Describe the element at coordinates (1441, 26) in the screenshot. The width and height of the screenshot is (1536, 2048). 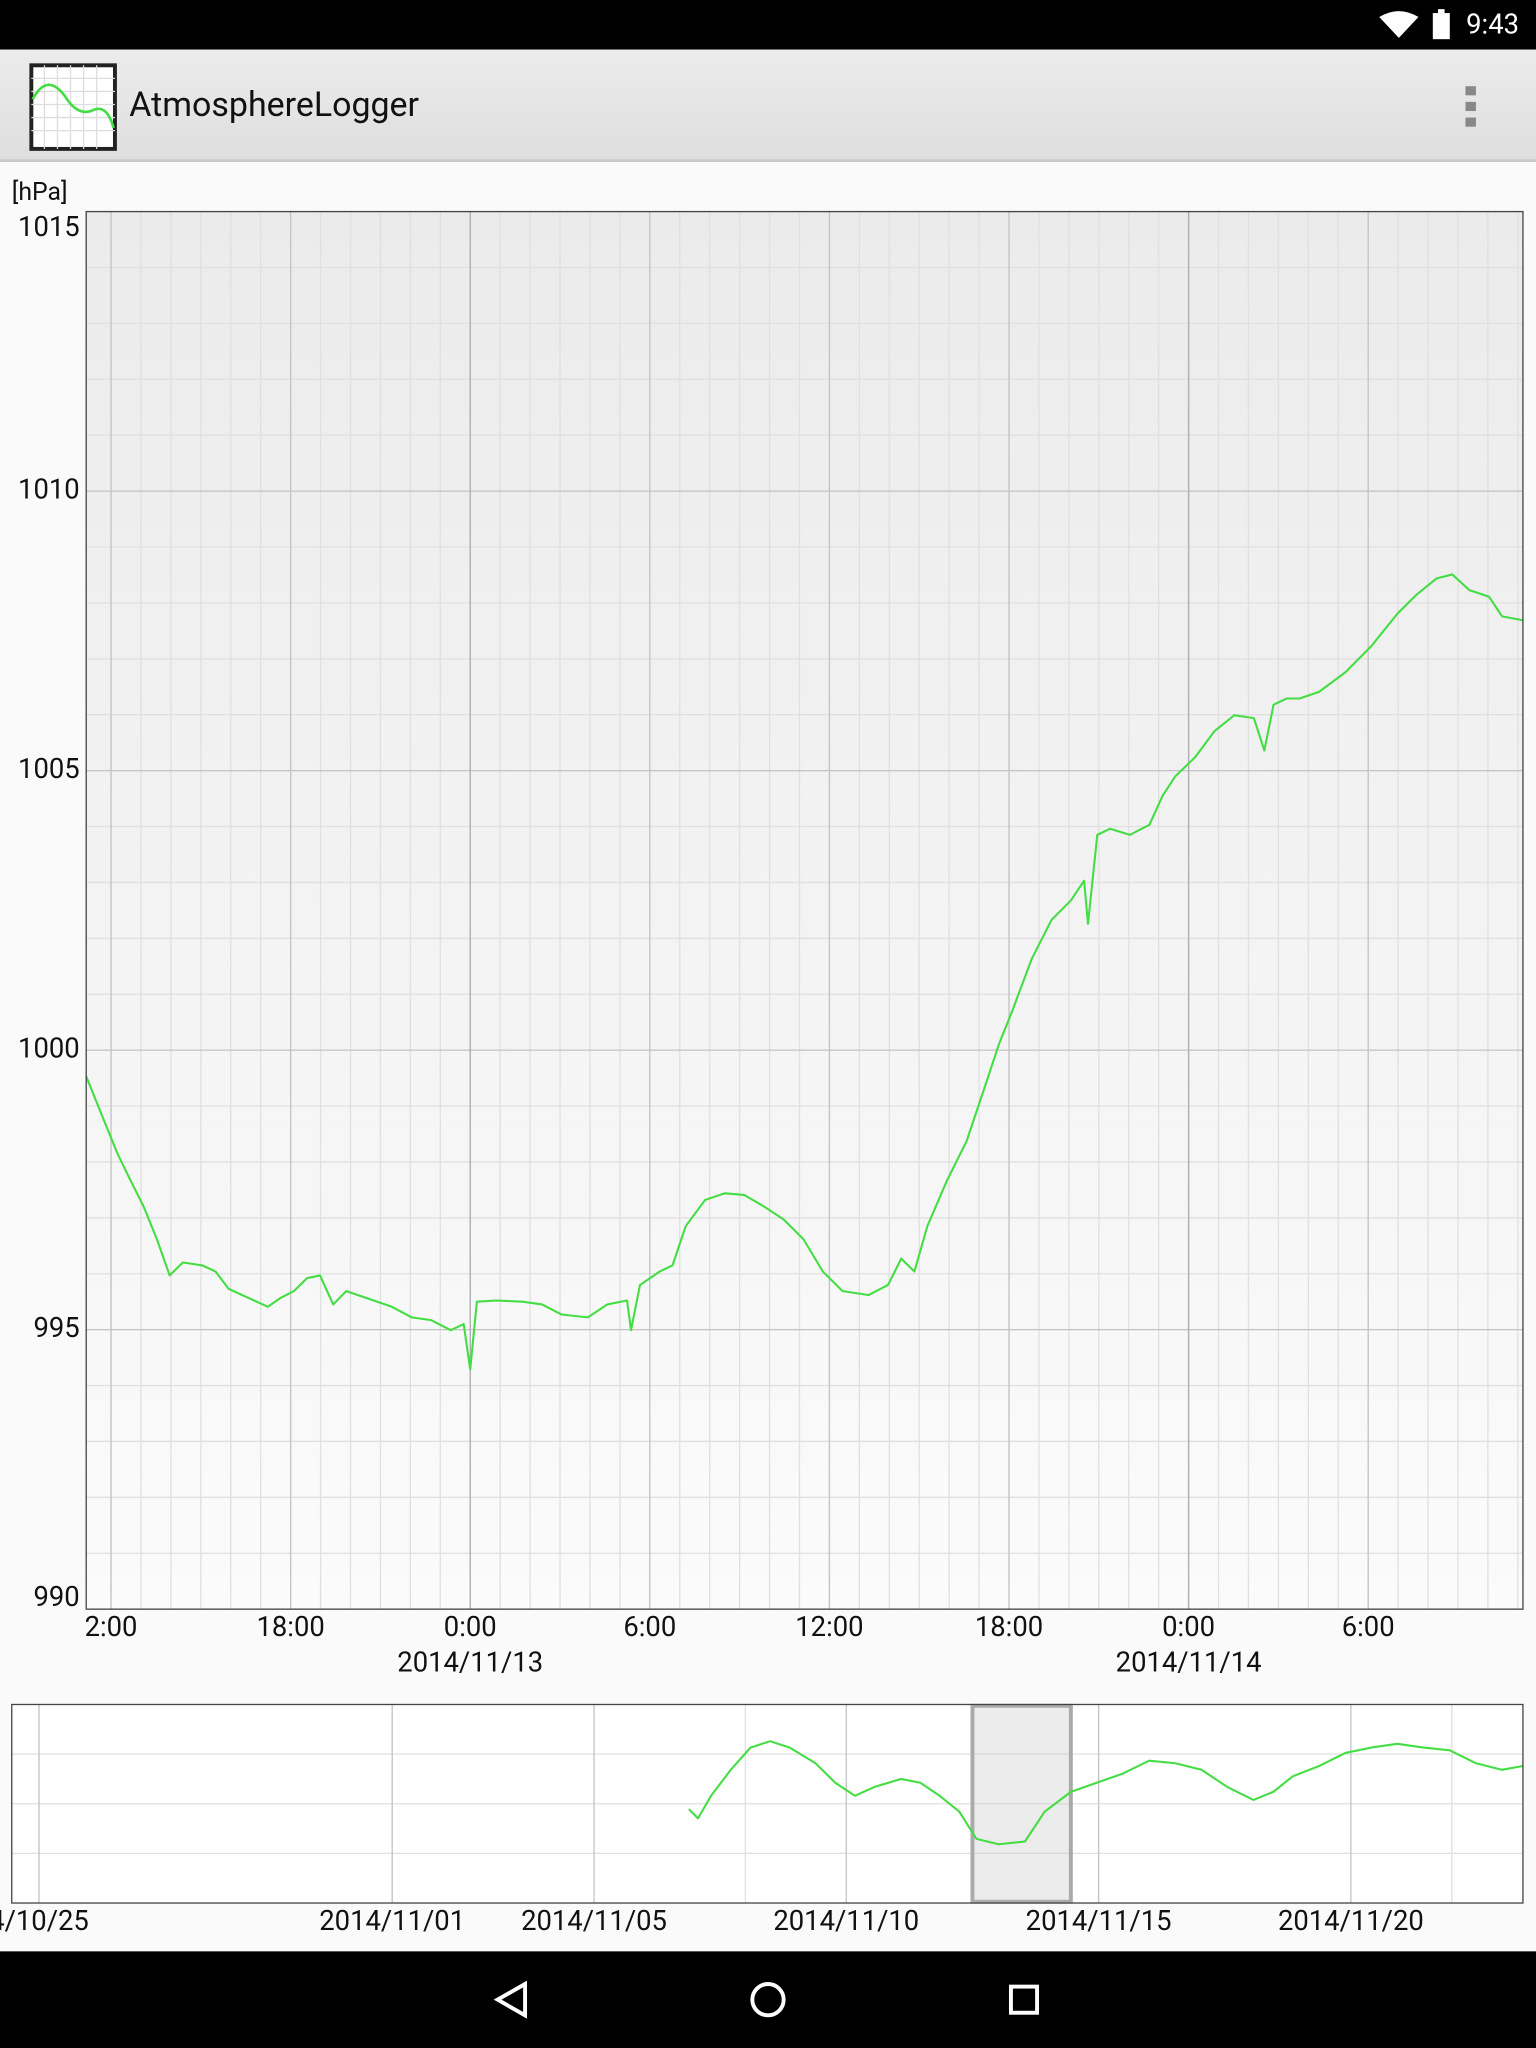
I see `battery-icon` at that location.